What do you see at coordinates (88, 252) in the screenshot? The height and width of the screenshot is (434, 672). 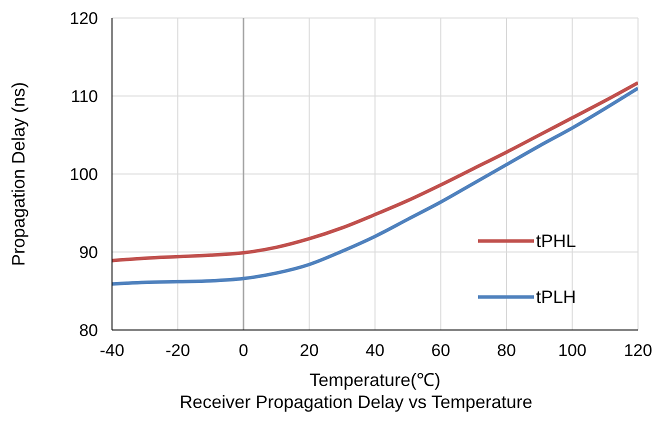 I see `y-tick-label: 90` at bounding box center [88, 252].